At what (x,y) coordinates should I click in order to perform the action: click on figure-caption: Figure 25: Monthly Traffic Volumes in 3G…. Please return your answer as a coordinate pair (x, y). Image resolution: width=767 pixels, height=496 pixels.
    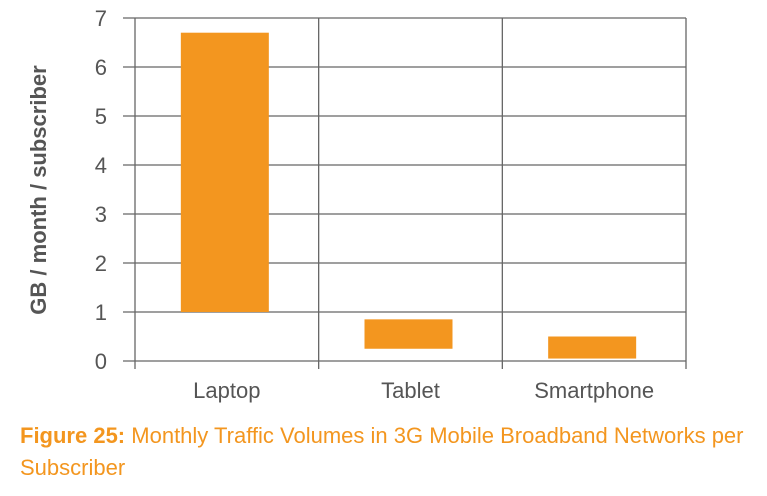
    Looking at the image, I should click on (387, 452).